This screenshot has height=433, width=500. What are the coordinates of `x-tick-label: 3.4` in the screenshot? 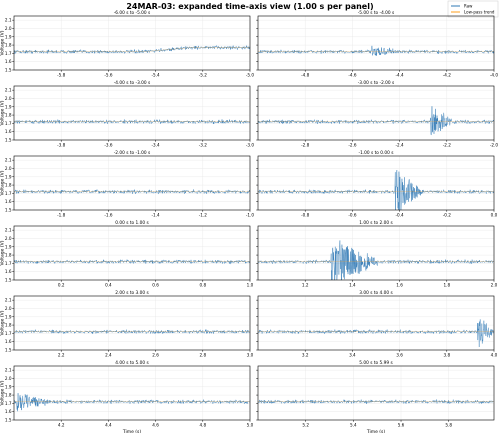 It's located at (352, 355).